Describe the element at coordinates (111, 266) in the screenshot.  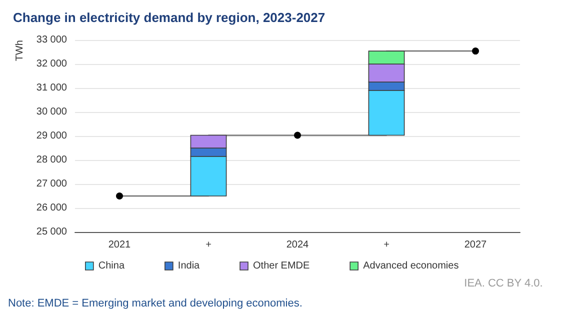
I see `legend-label: China` at that location.